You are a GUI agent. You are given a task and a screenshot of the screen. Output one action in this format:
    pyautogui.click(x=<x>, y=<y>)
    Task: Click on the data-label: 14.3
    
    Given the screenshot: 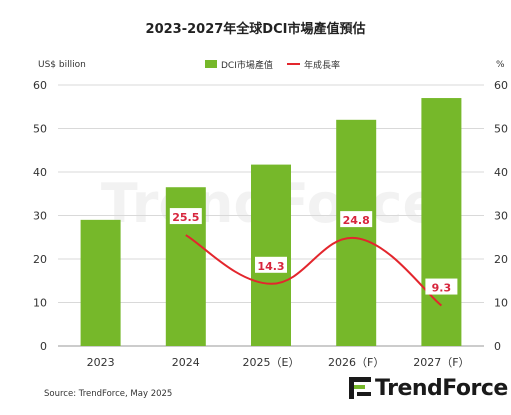 What is the action you would take?
    pyautogui.click(x=270, y=266)
    